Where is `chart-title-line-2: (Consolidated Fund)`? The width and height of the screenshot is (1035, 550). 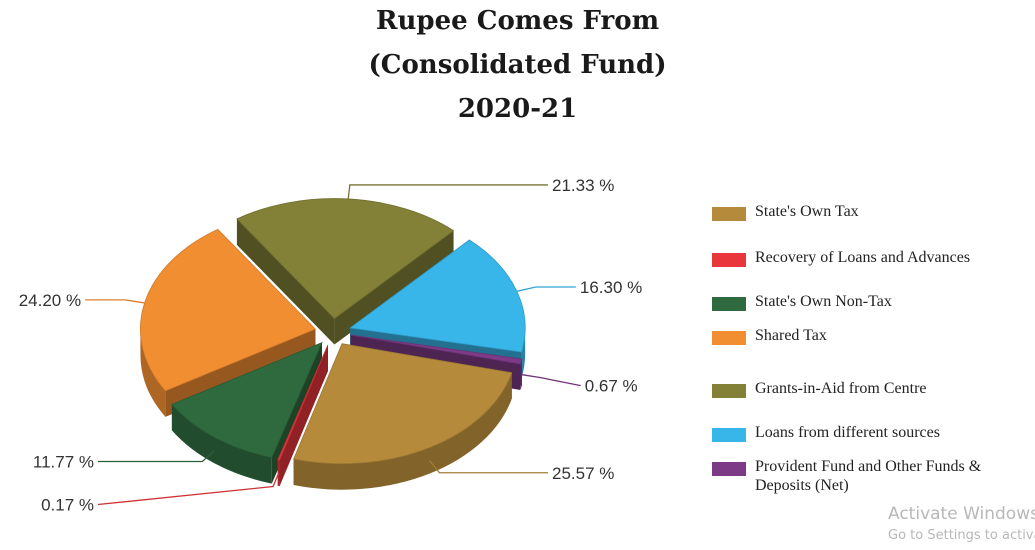
chart-title-line-2: (Consolidated Fund) is located at coordinates (517, 65).